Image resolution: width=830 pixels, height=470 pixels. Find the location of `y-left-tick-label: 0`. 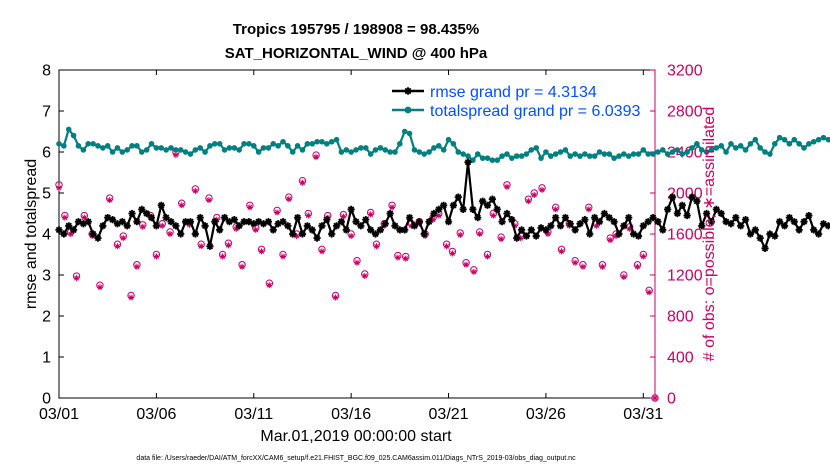

y-left-tick-label: 0 is located at coordinates (46, 399).